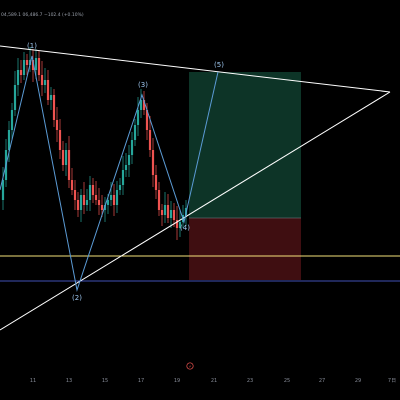 Image resolution: width=400 pixels, height=400 pixels. Describe the element at coordinates (177, 381) in the screenshot. I see `x-axis-tick: 19` at that location.